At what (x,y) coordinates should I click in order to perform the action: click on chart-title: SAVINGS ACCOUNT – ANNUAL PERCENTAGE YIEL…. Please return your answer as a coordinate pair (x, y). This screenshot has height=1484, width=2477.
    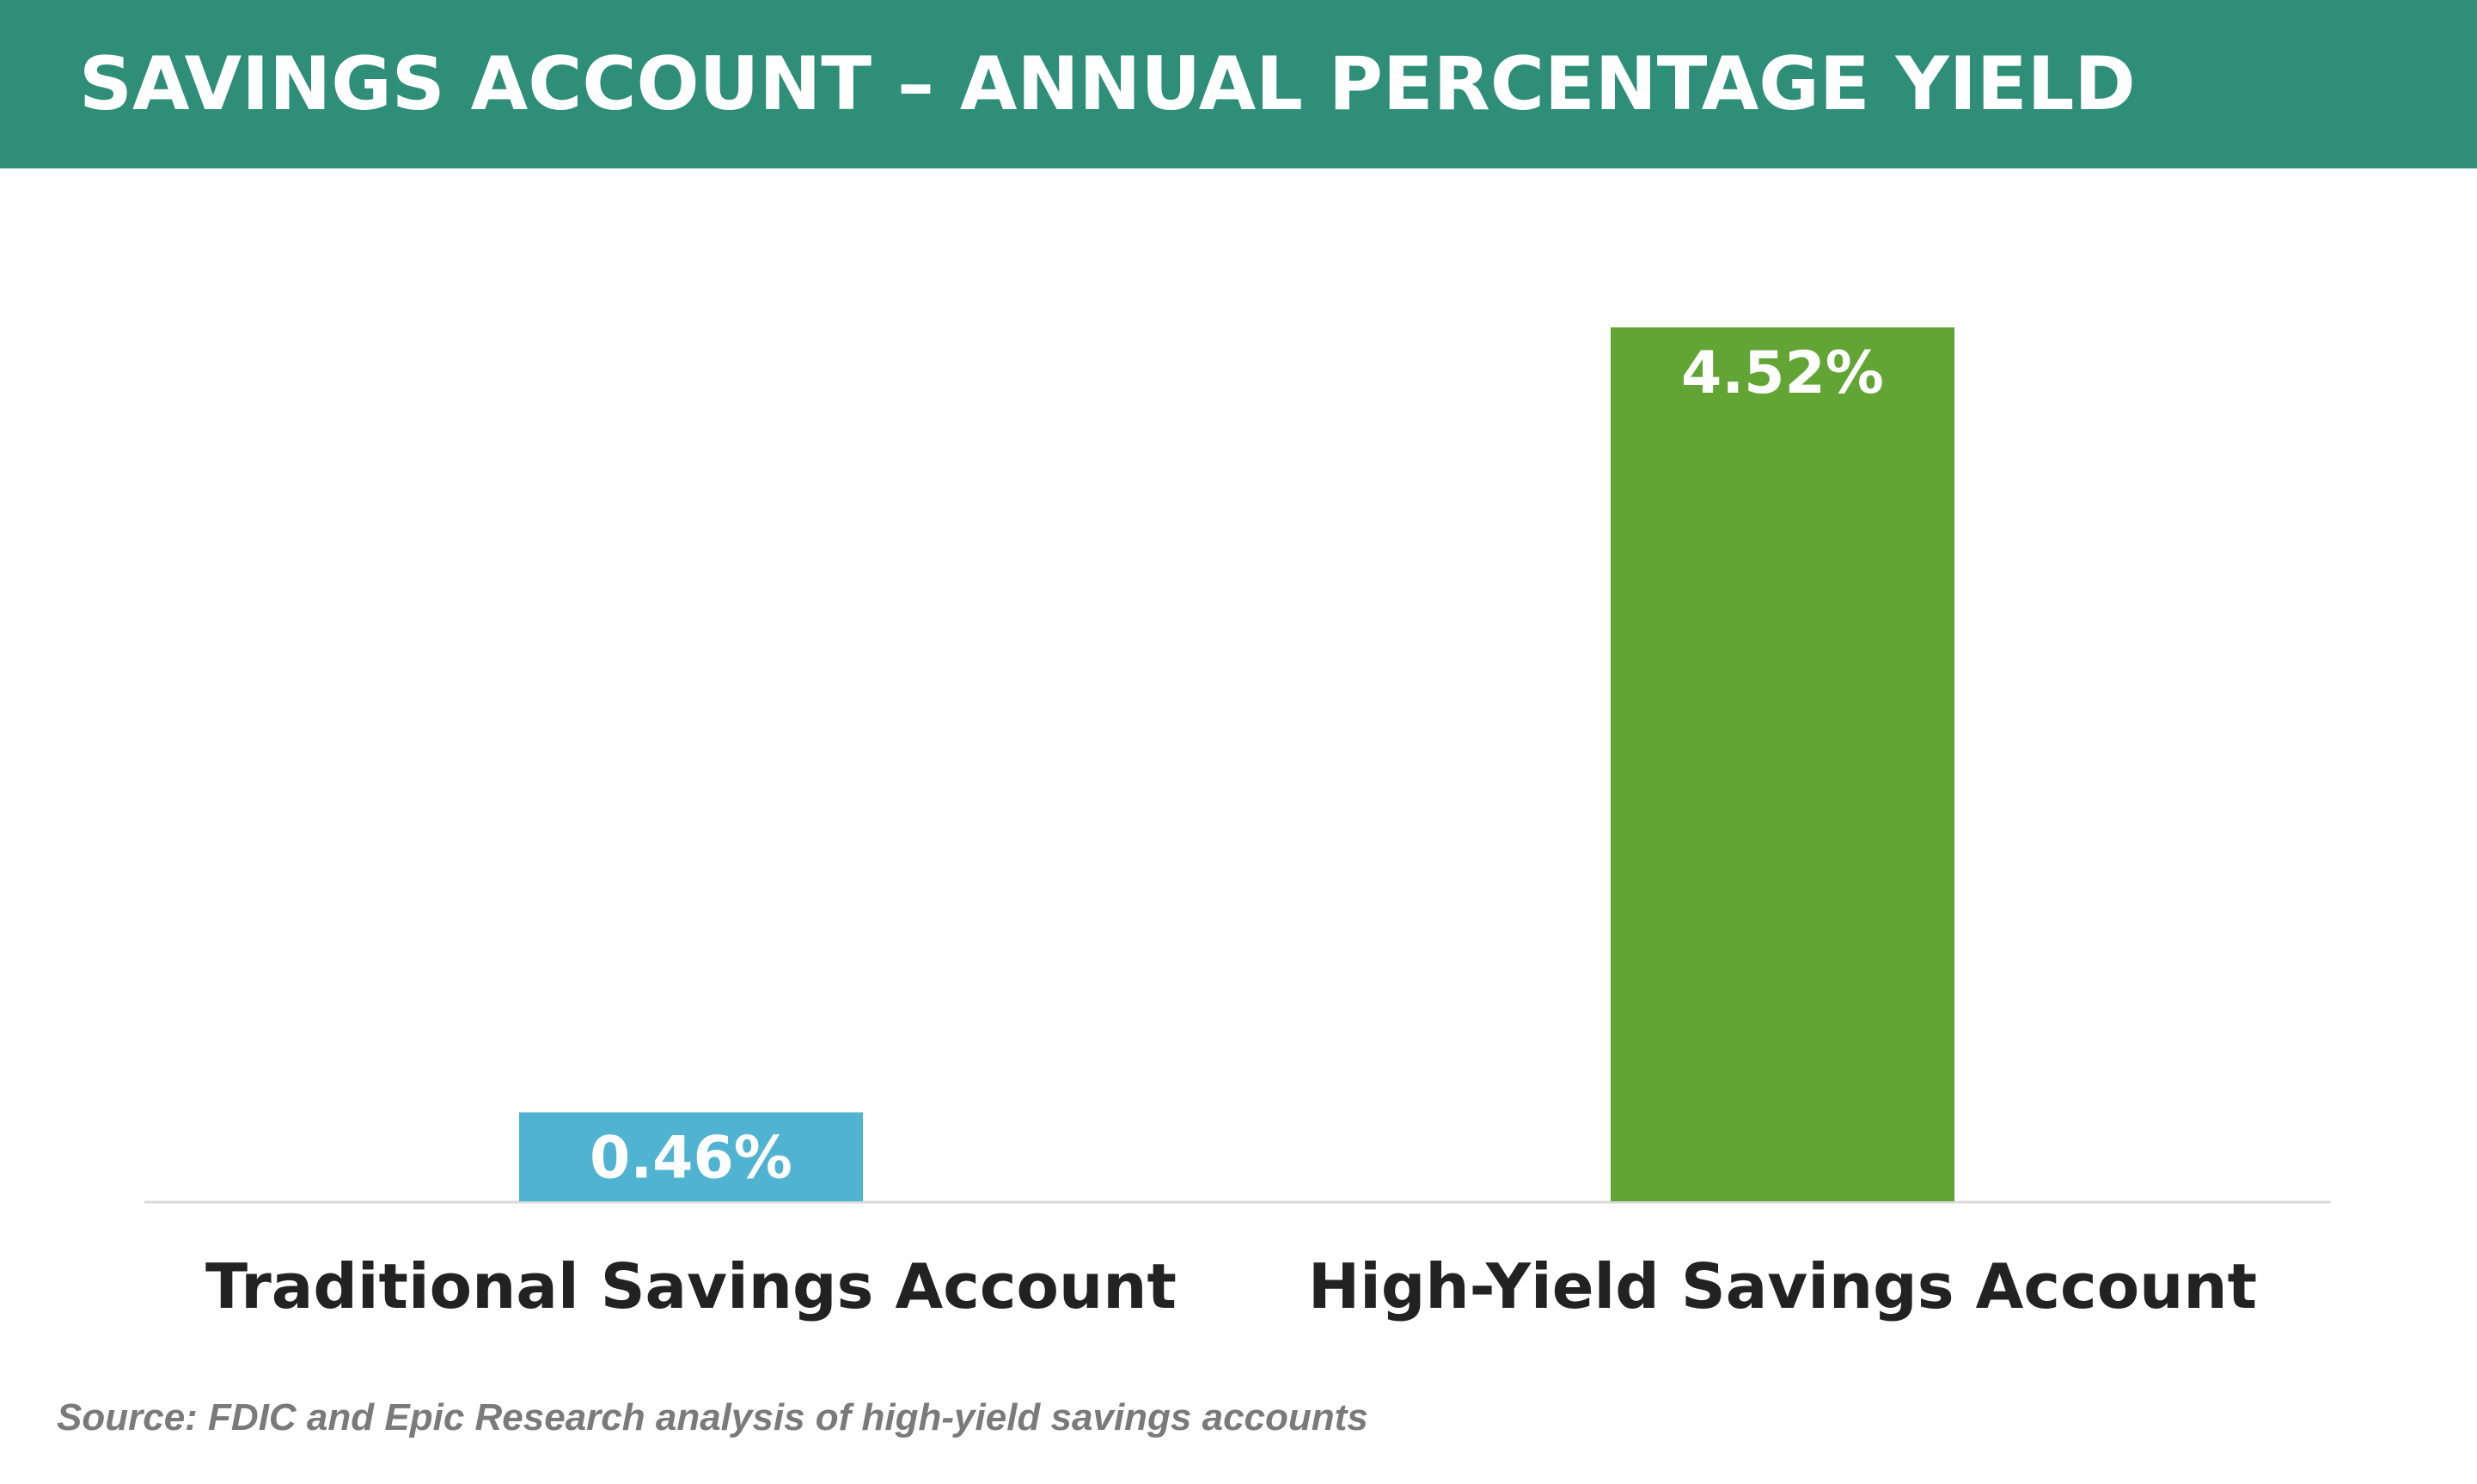
    Looking at the image, I should click on (1108, 84).